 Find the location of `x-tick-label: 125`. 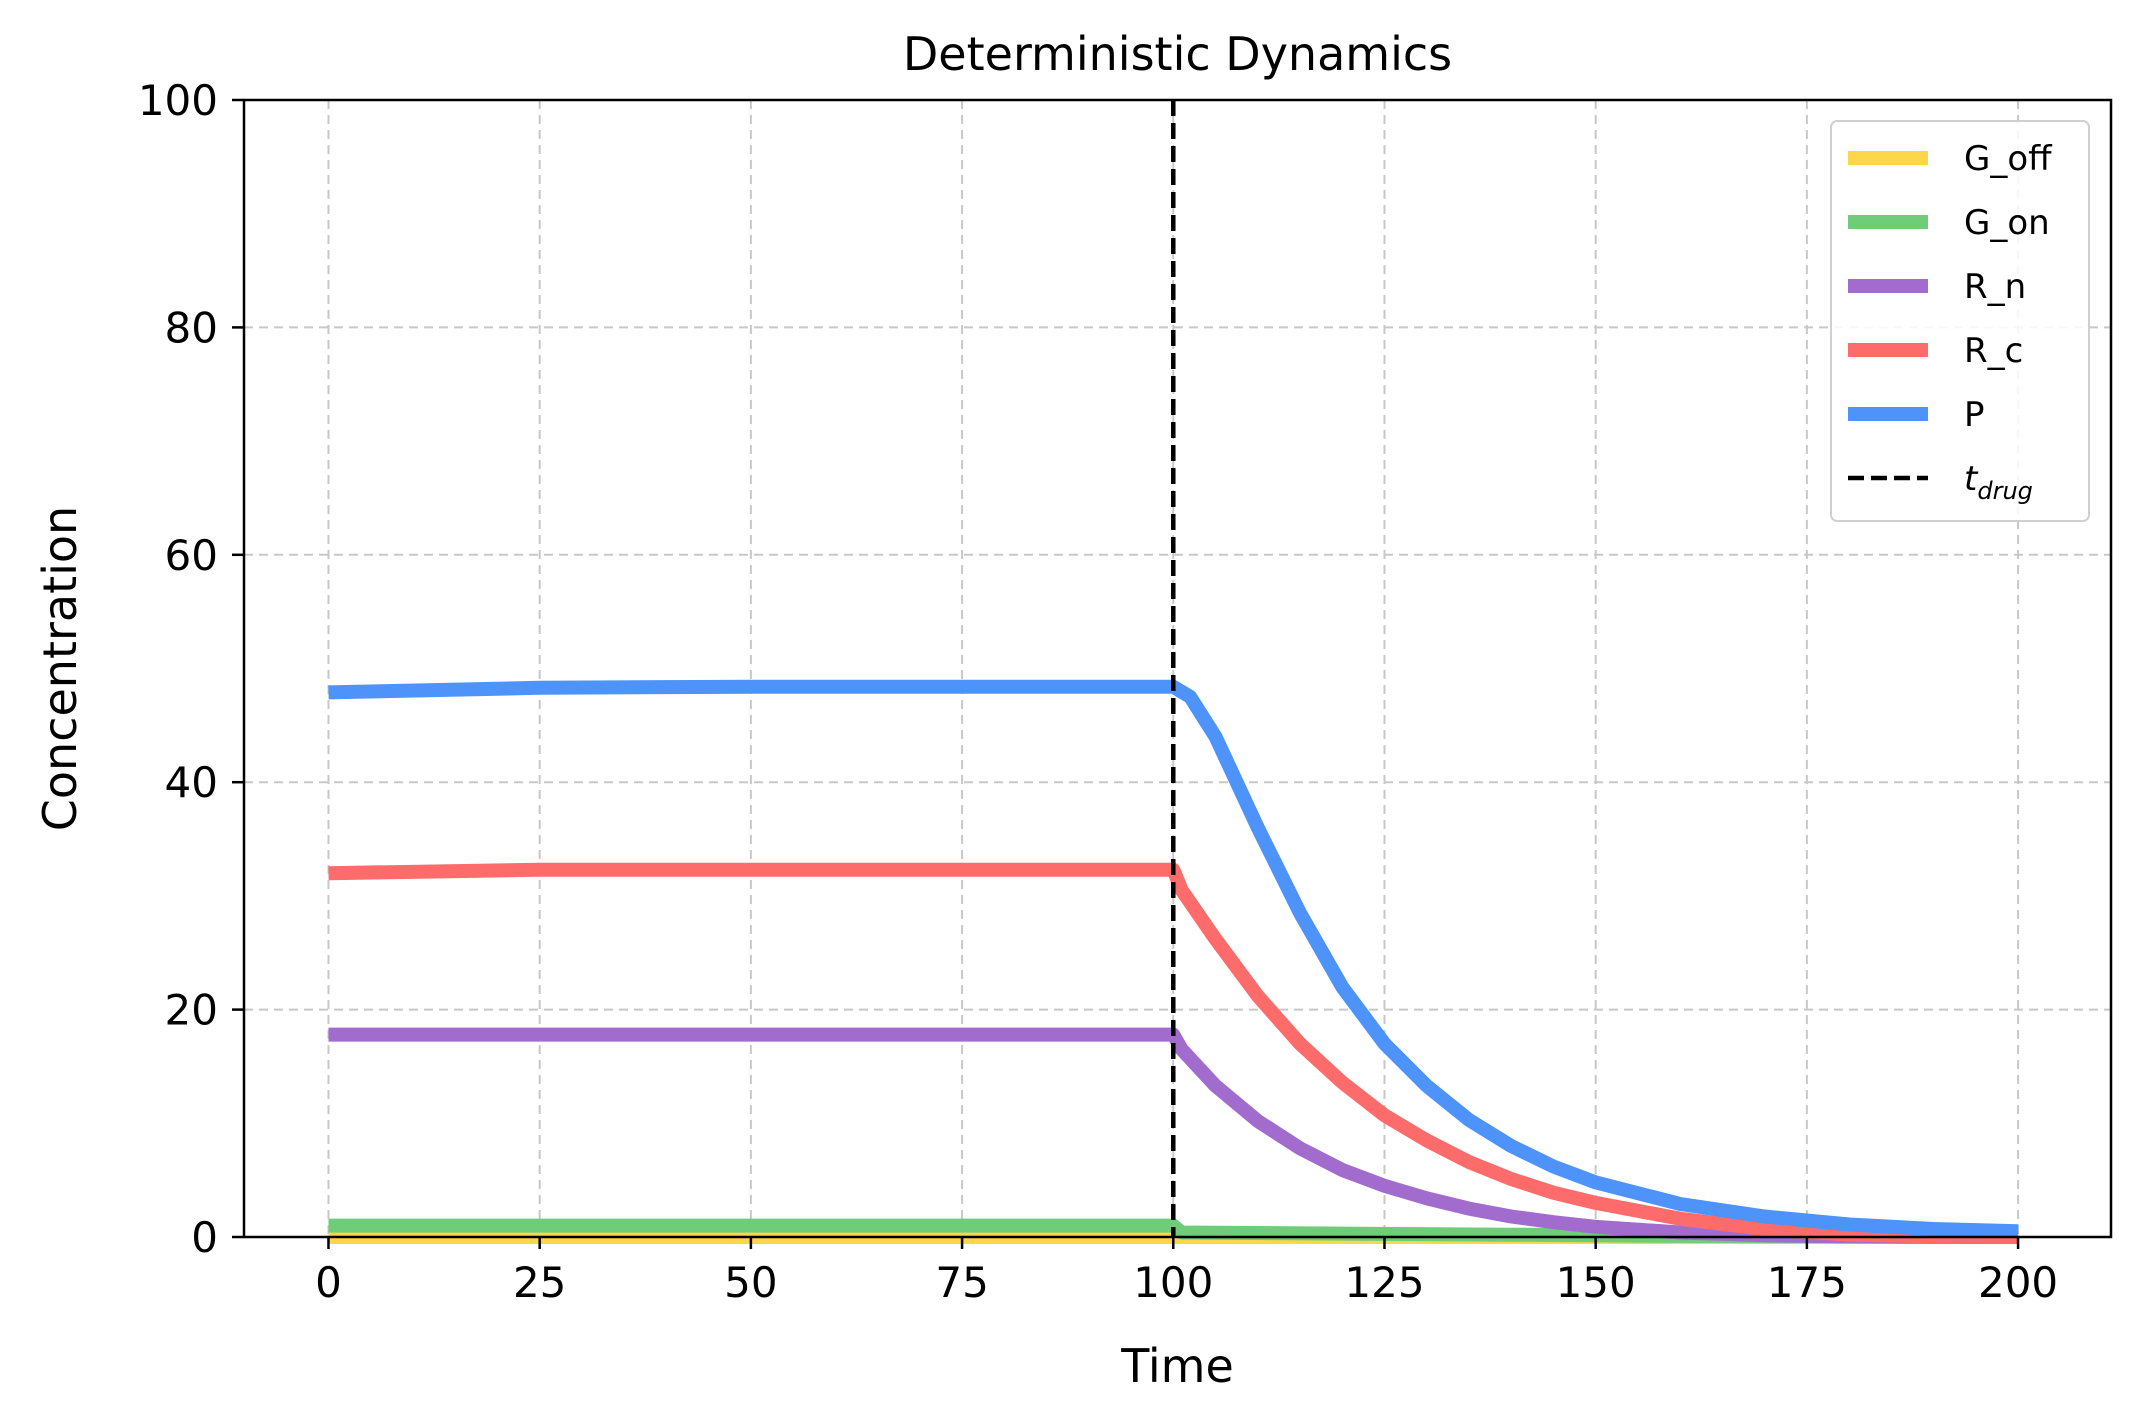

x-tick-label: 125 is located at coordinates (1384, 1282).